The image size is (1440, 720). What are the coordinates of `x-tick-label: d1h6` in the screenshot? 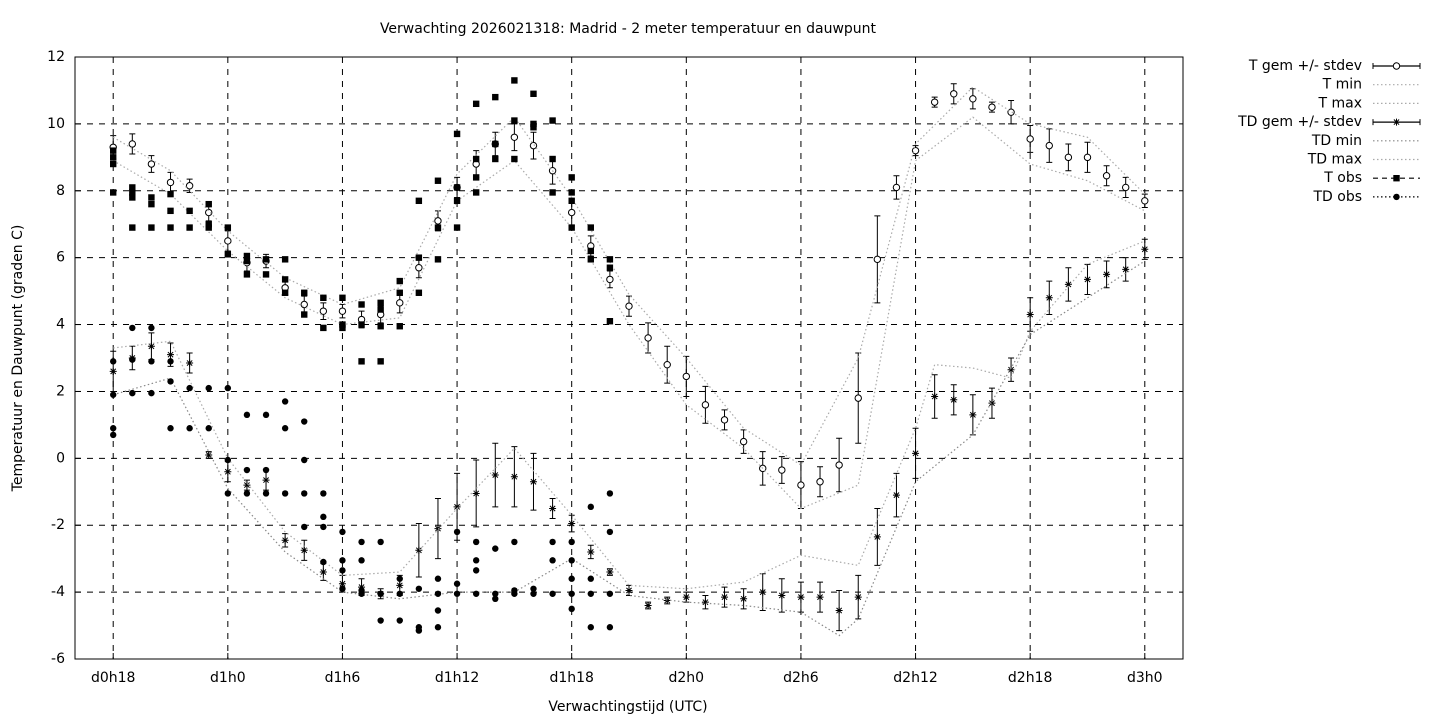 It's located at (343, 678).